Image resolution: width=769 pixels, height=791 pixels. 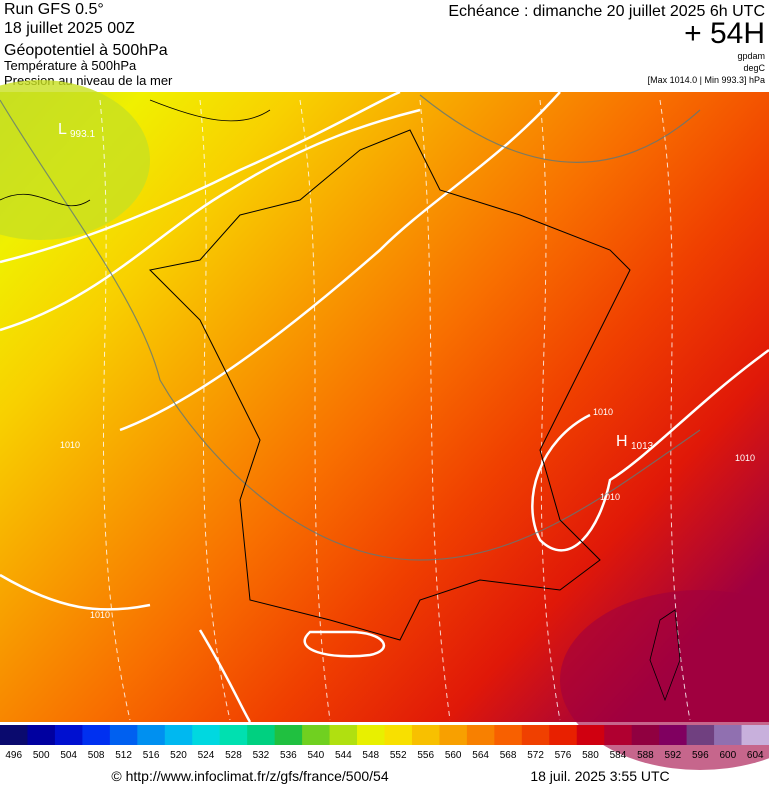 What do you see at coordinates (68, 755) in the screenshot?
I see `scale-label: 504` at bounding box center [68, 755].